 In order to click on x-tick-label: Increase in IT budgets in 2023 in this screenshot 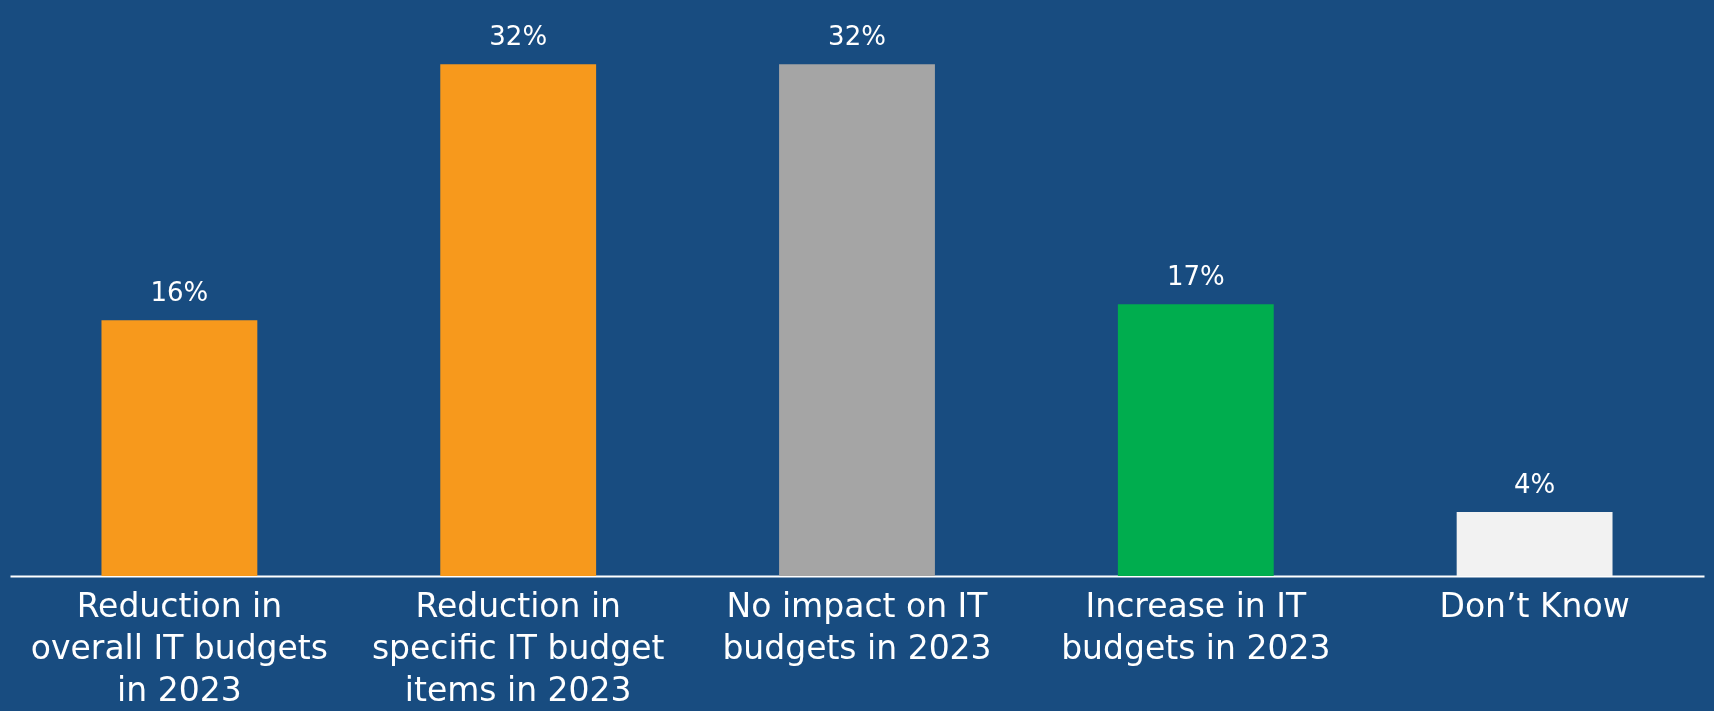, I will do `click(1196, 626)`.